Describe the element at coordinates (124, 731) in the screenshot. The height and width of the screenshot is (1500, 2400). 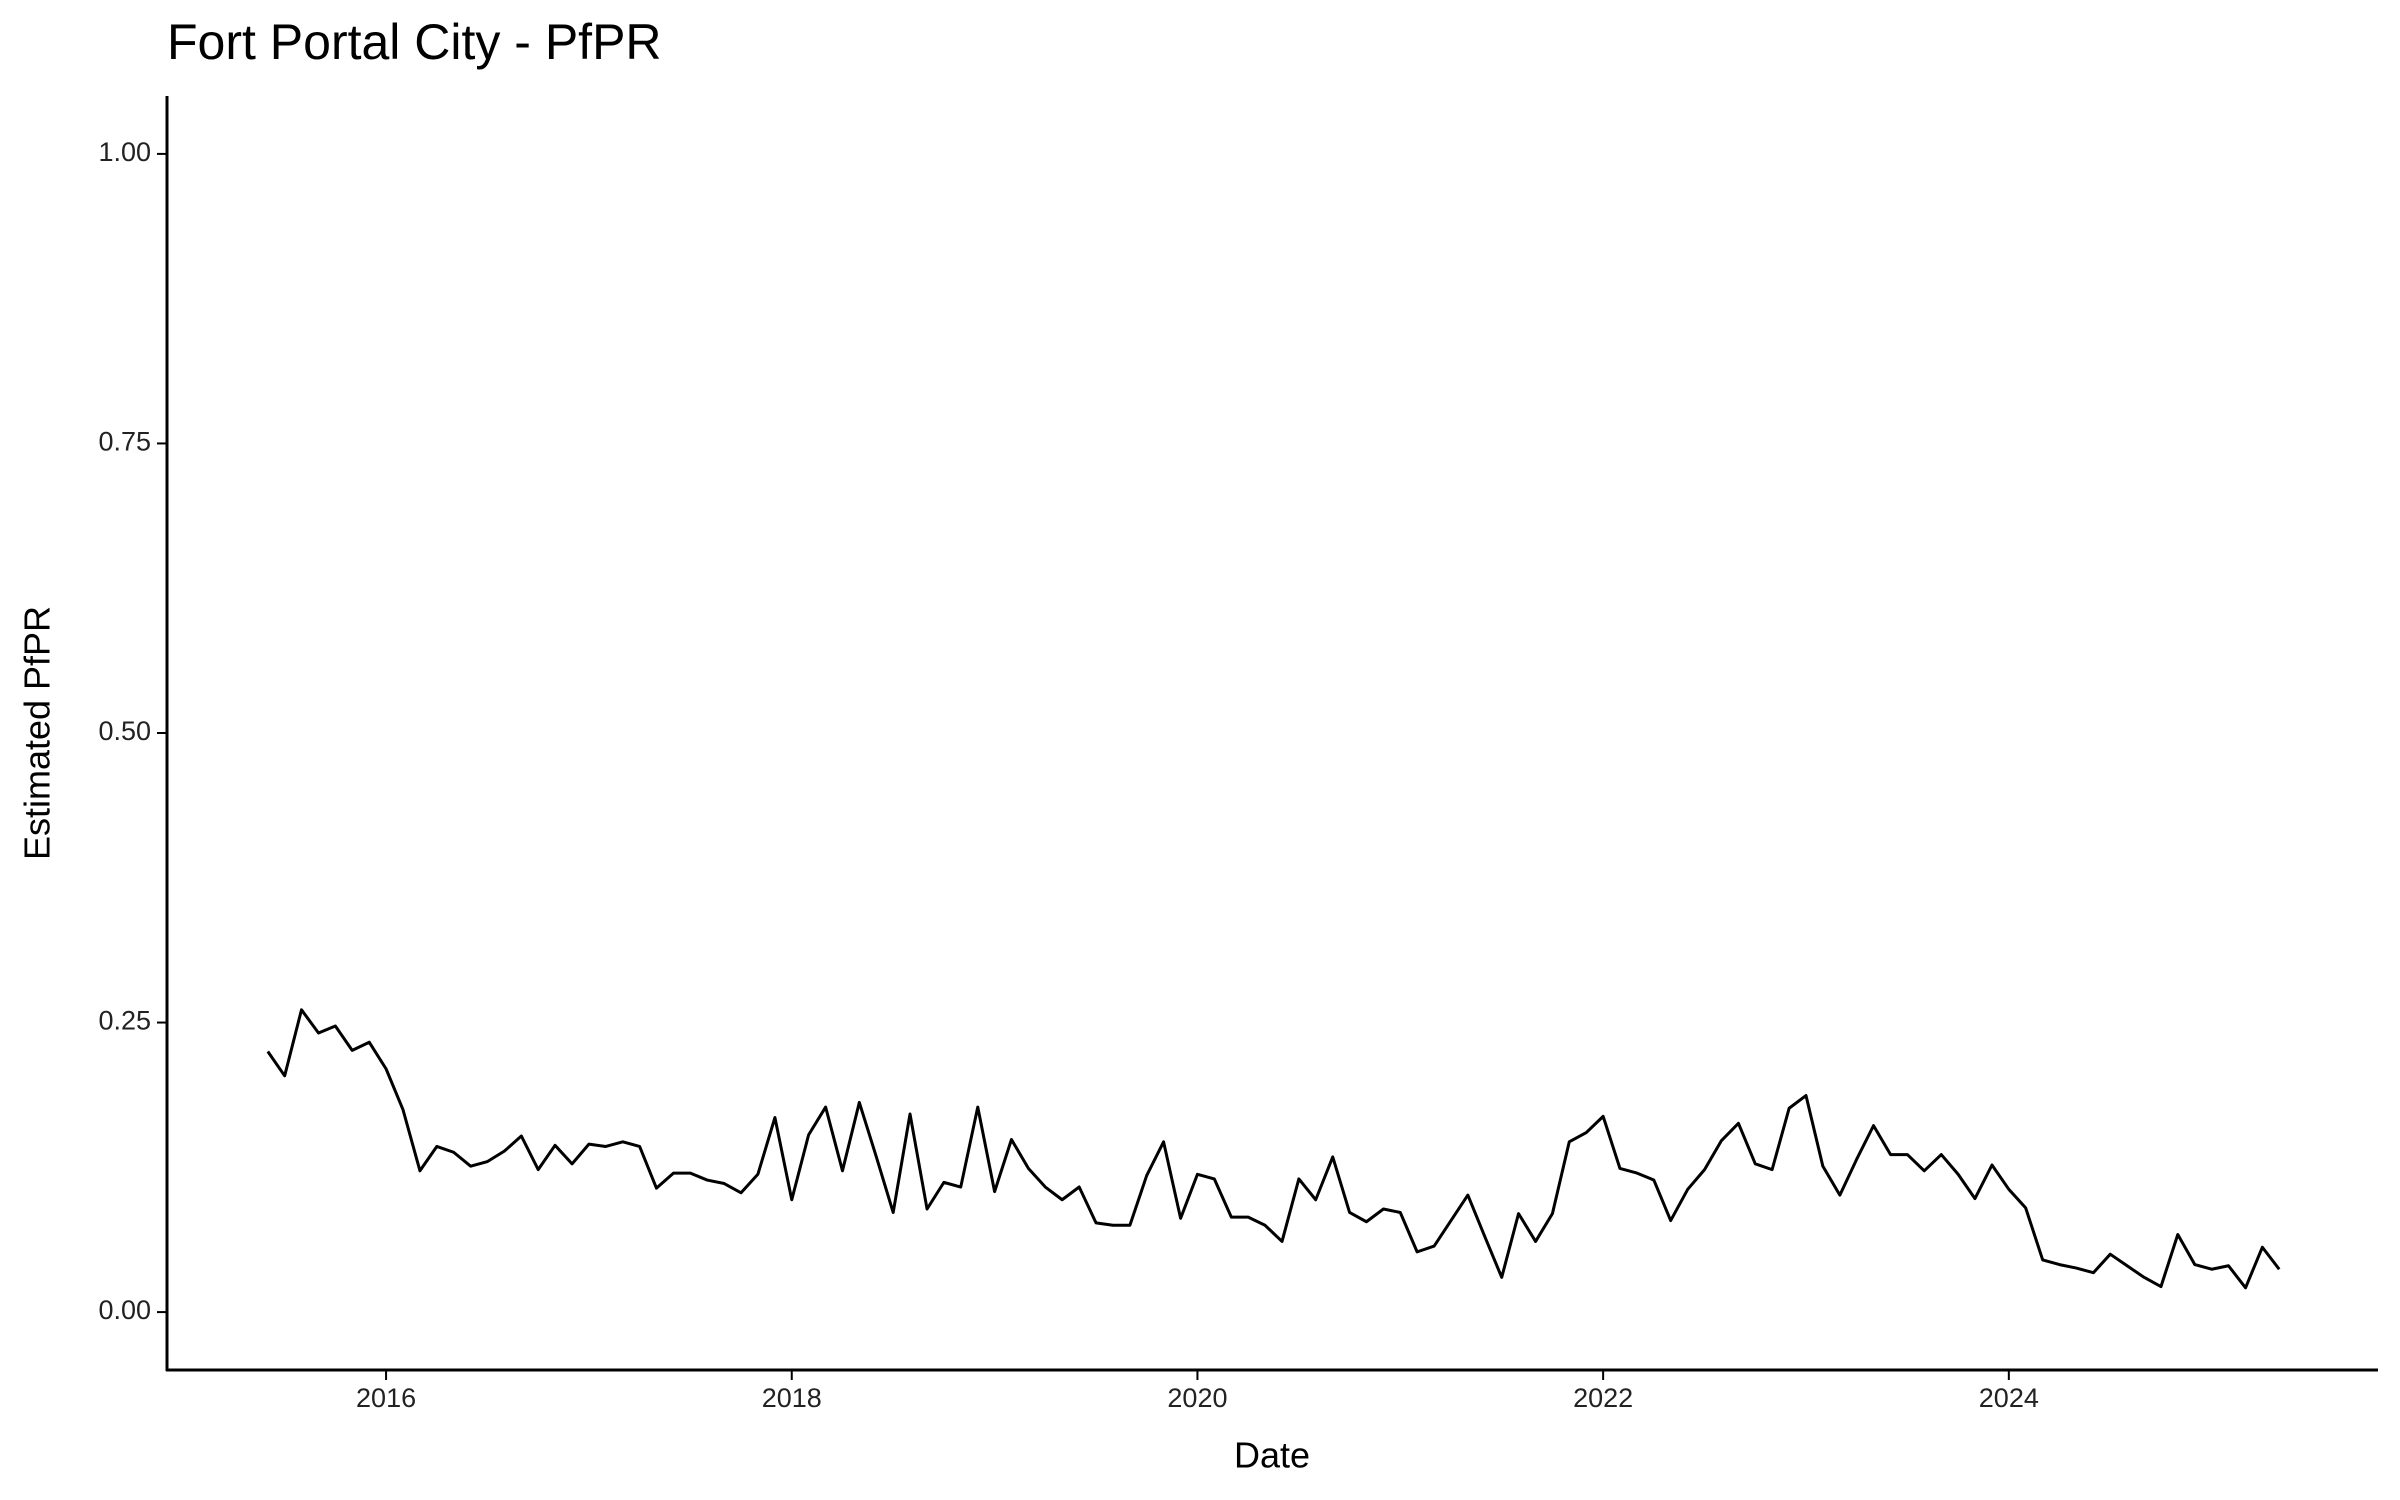
I see `y-tick-label: 0.50` at that location.